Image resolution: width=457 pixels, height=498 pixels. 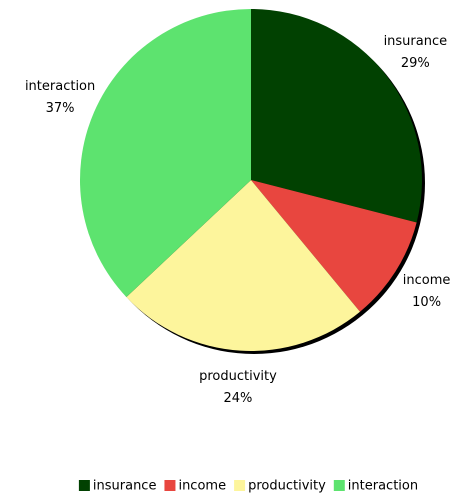 I want to click on slice-value-label: 29%, so click(x=415, y=63).